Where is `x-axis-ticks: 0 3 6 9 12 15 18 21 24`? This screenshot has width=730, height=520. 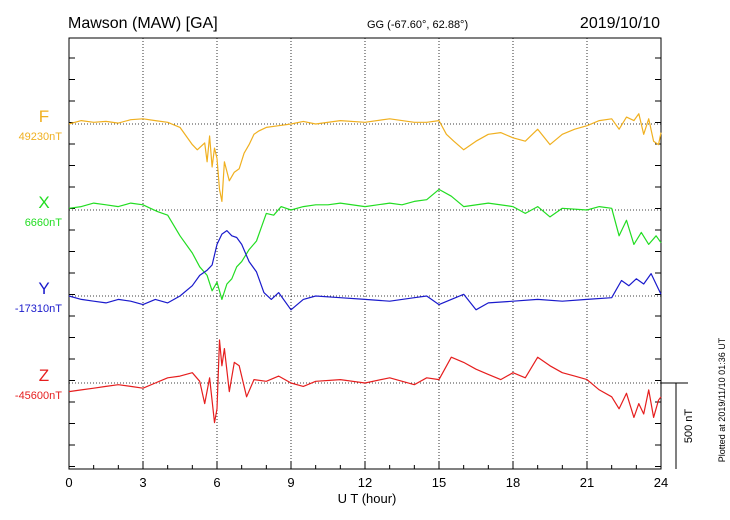 x-axis-ticks: 0 3 6 9 12 15 18 21 24 is located at coordinates (366, 475).